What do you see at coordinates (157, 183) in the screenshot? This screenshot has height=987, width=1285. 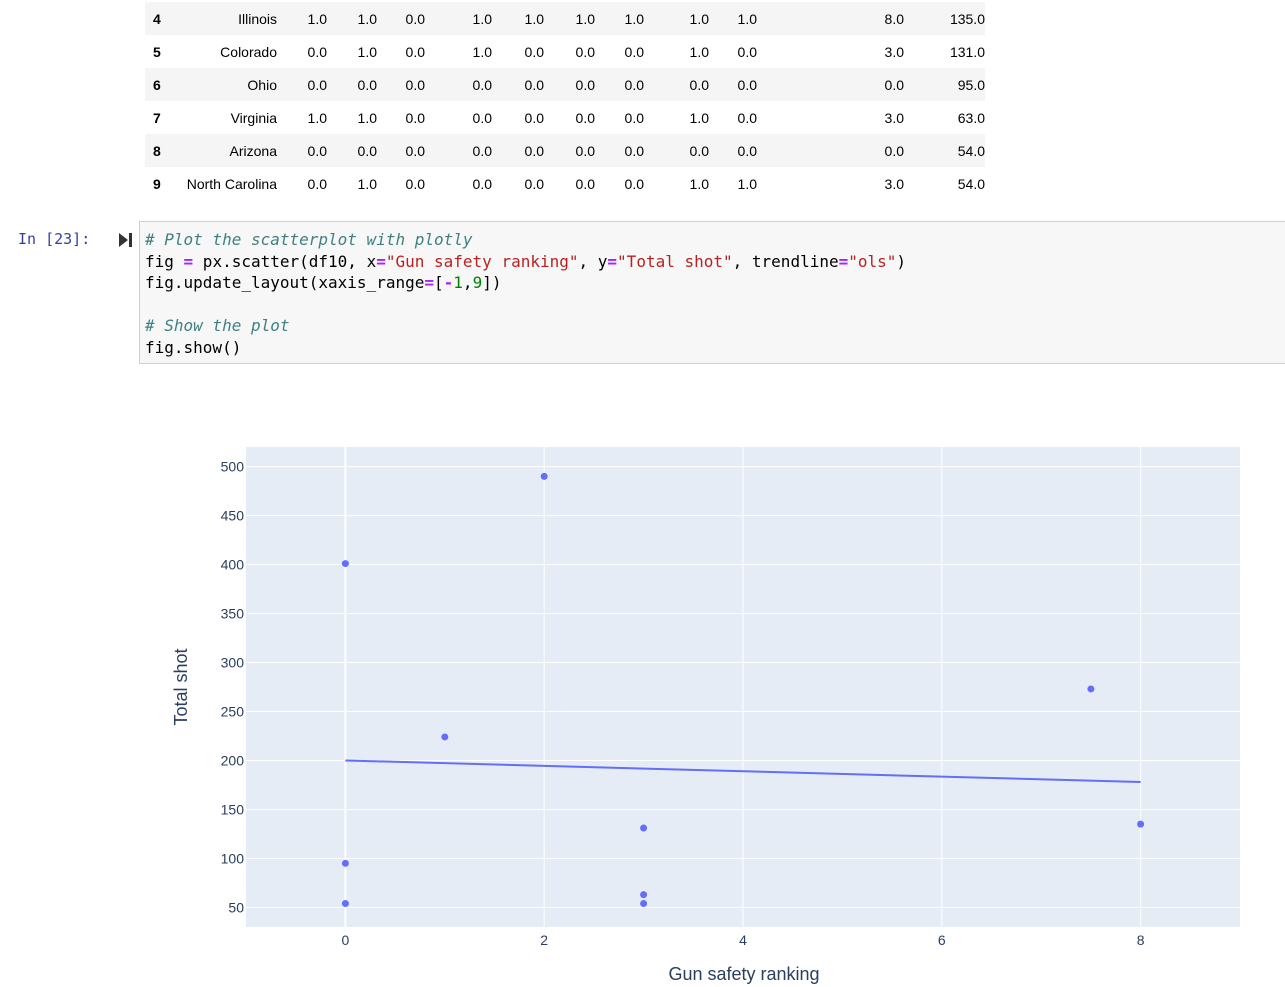 I see `row-index: 9` at bounding box center [157, 183].